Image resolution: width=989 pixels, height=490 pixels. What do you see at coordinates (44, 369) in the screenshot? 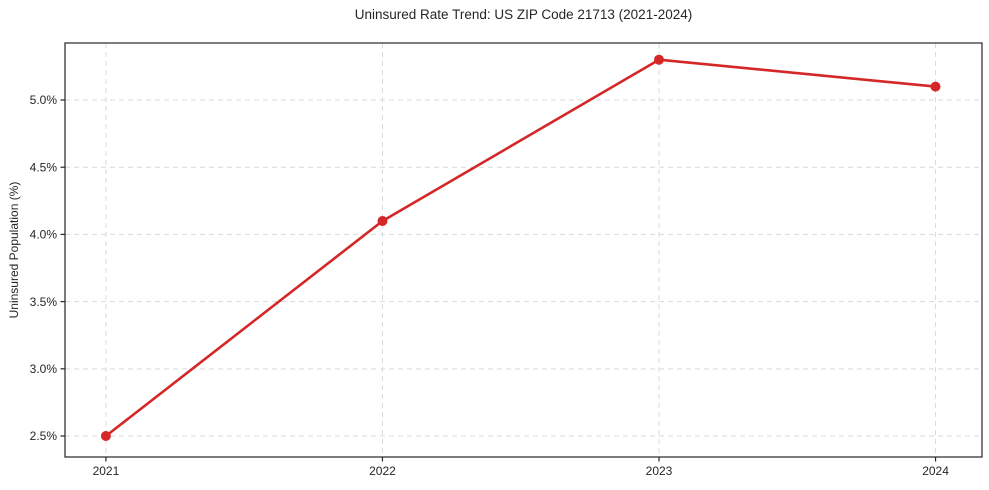
I see `y-tick-label: 3.0%` at bounding box center [44, 369].